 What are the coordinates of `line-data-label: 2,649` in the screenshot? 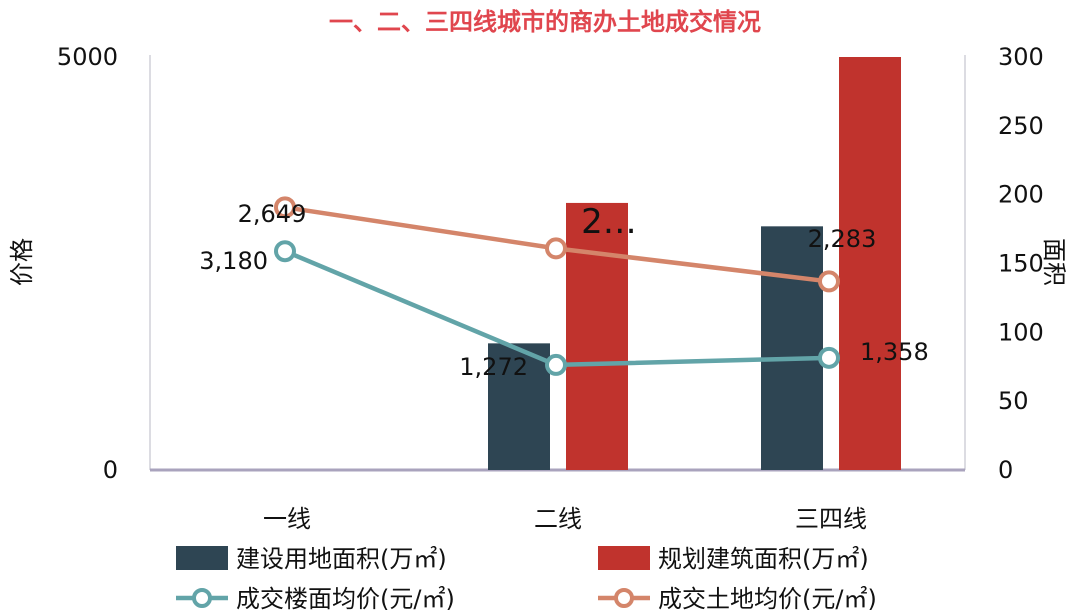 It's located at (272, 214).